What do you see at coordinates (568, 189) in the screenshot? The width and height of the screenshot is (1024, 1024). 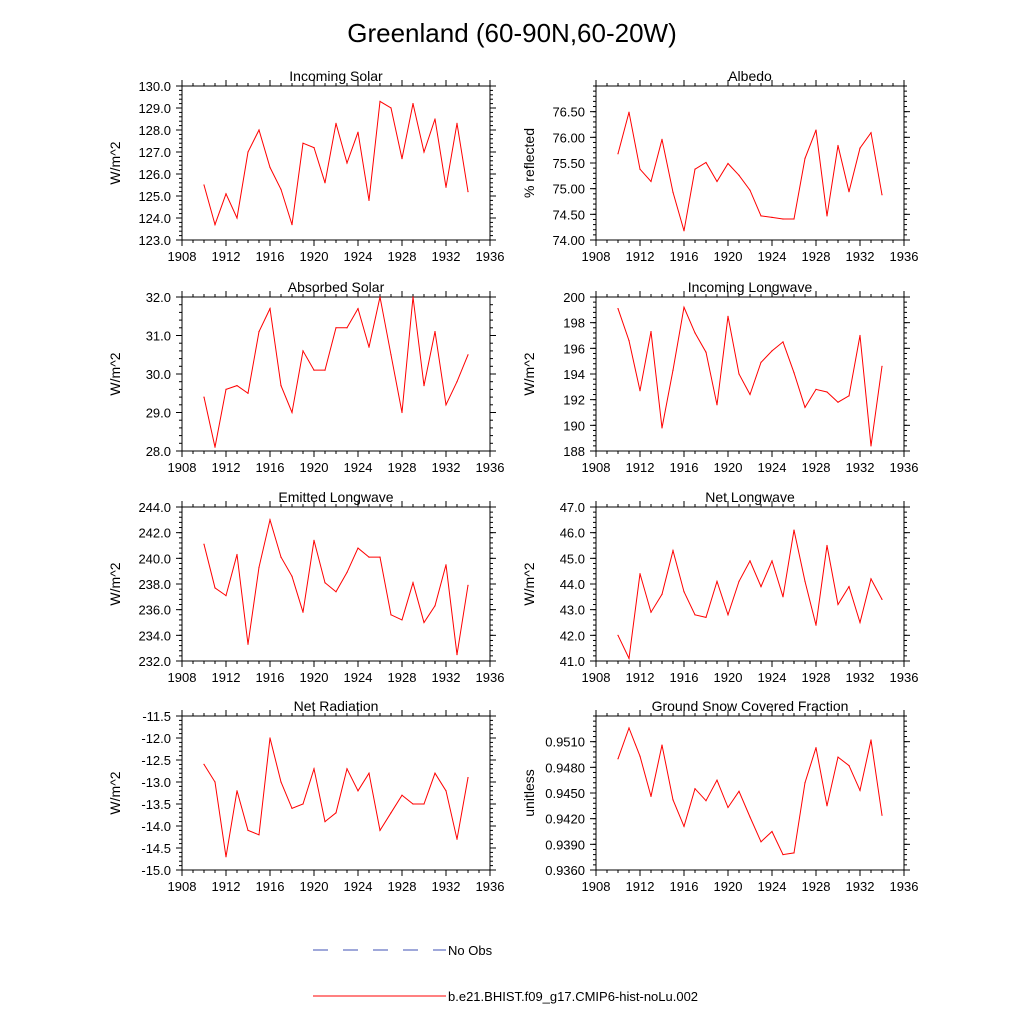 I see `y-tick-label: 75.00` at bounding box center [568, 189].